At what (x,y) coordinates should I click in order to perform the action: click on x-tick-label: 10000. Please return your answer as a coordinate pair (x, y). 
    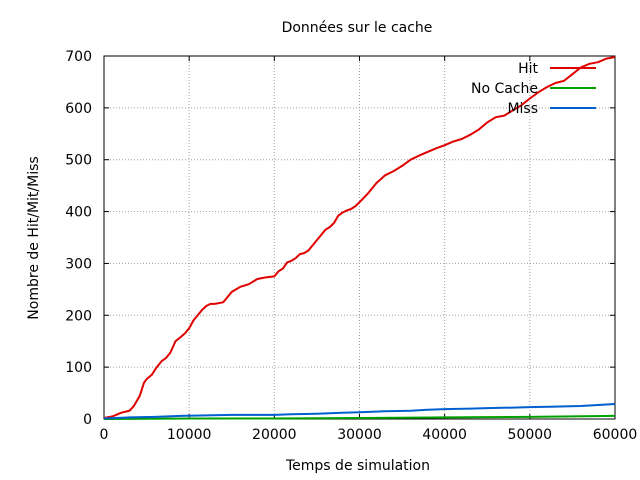
    Looking at the image, I should click on (189, 435).